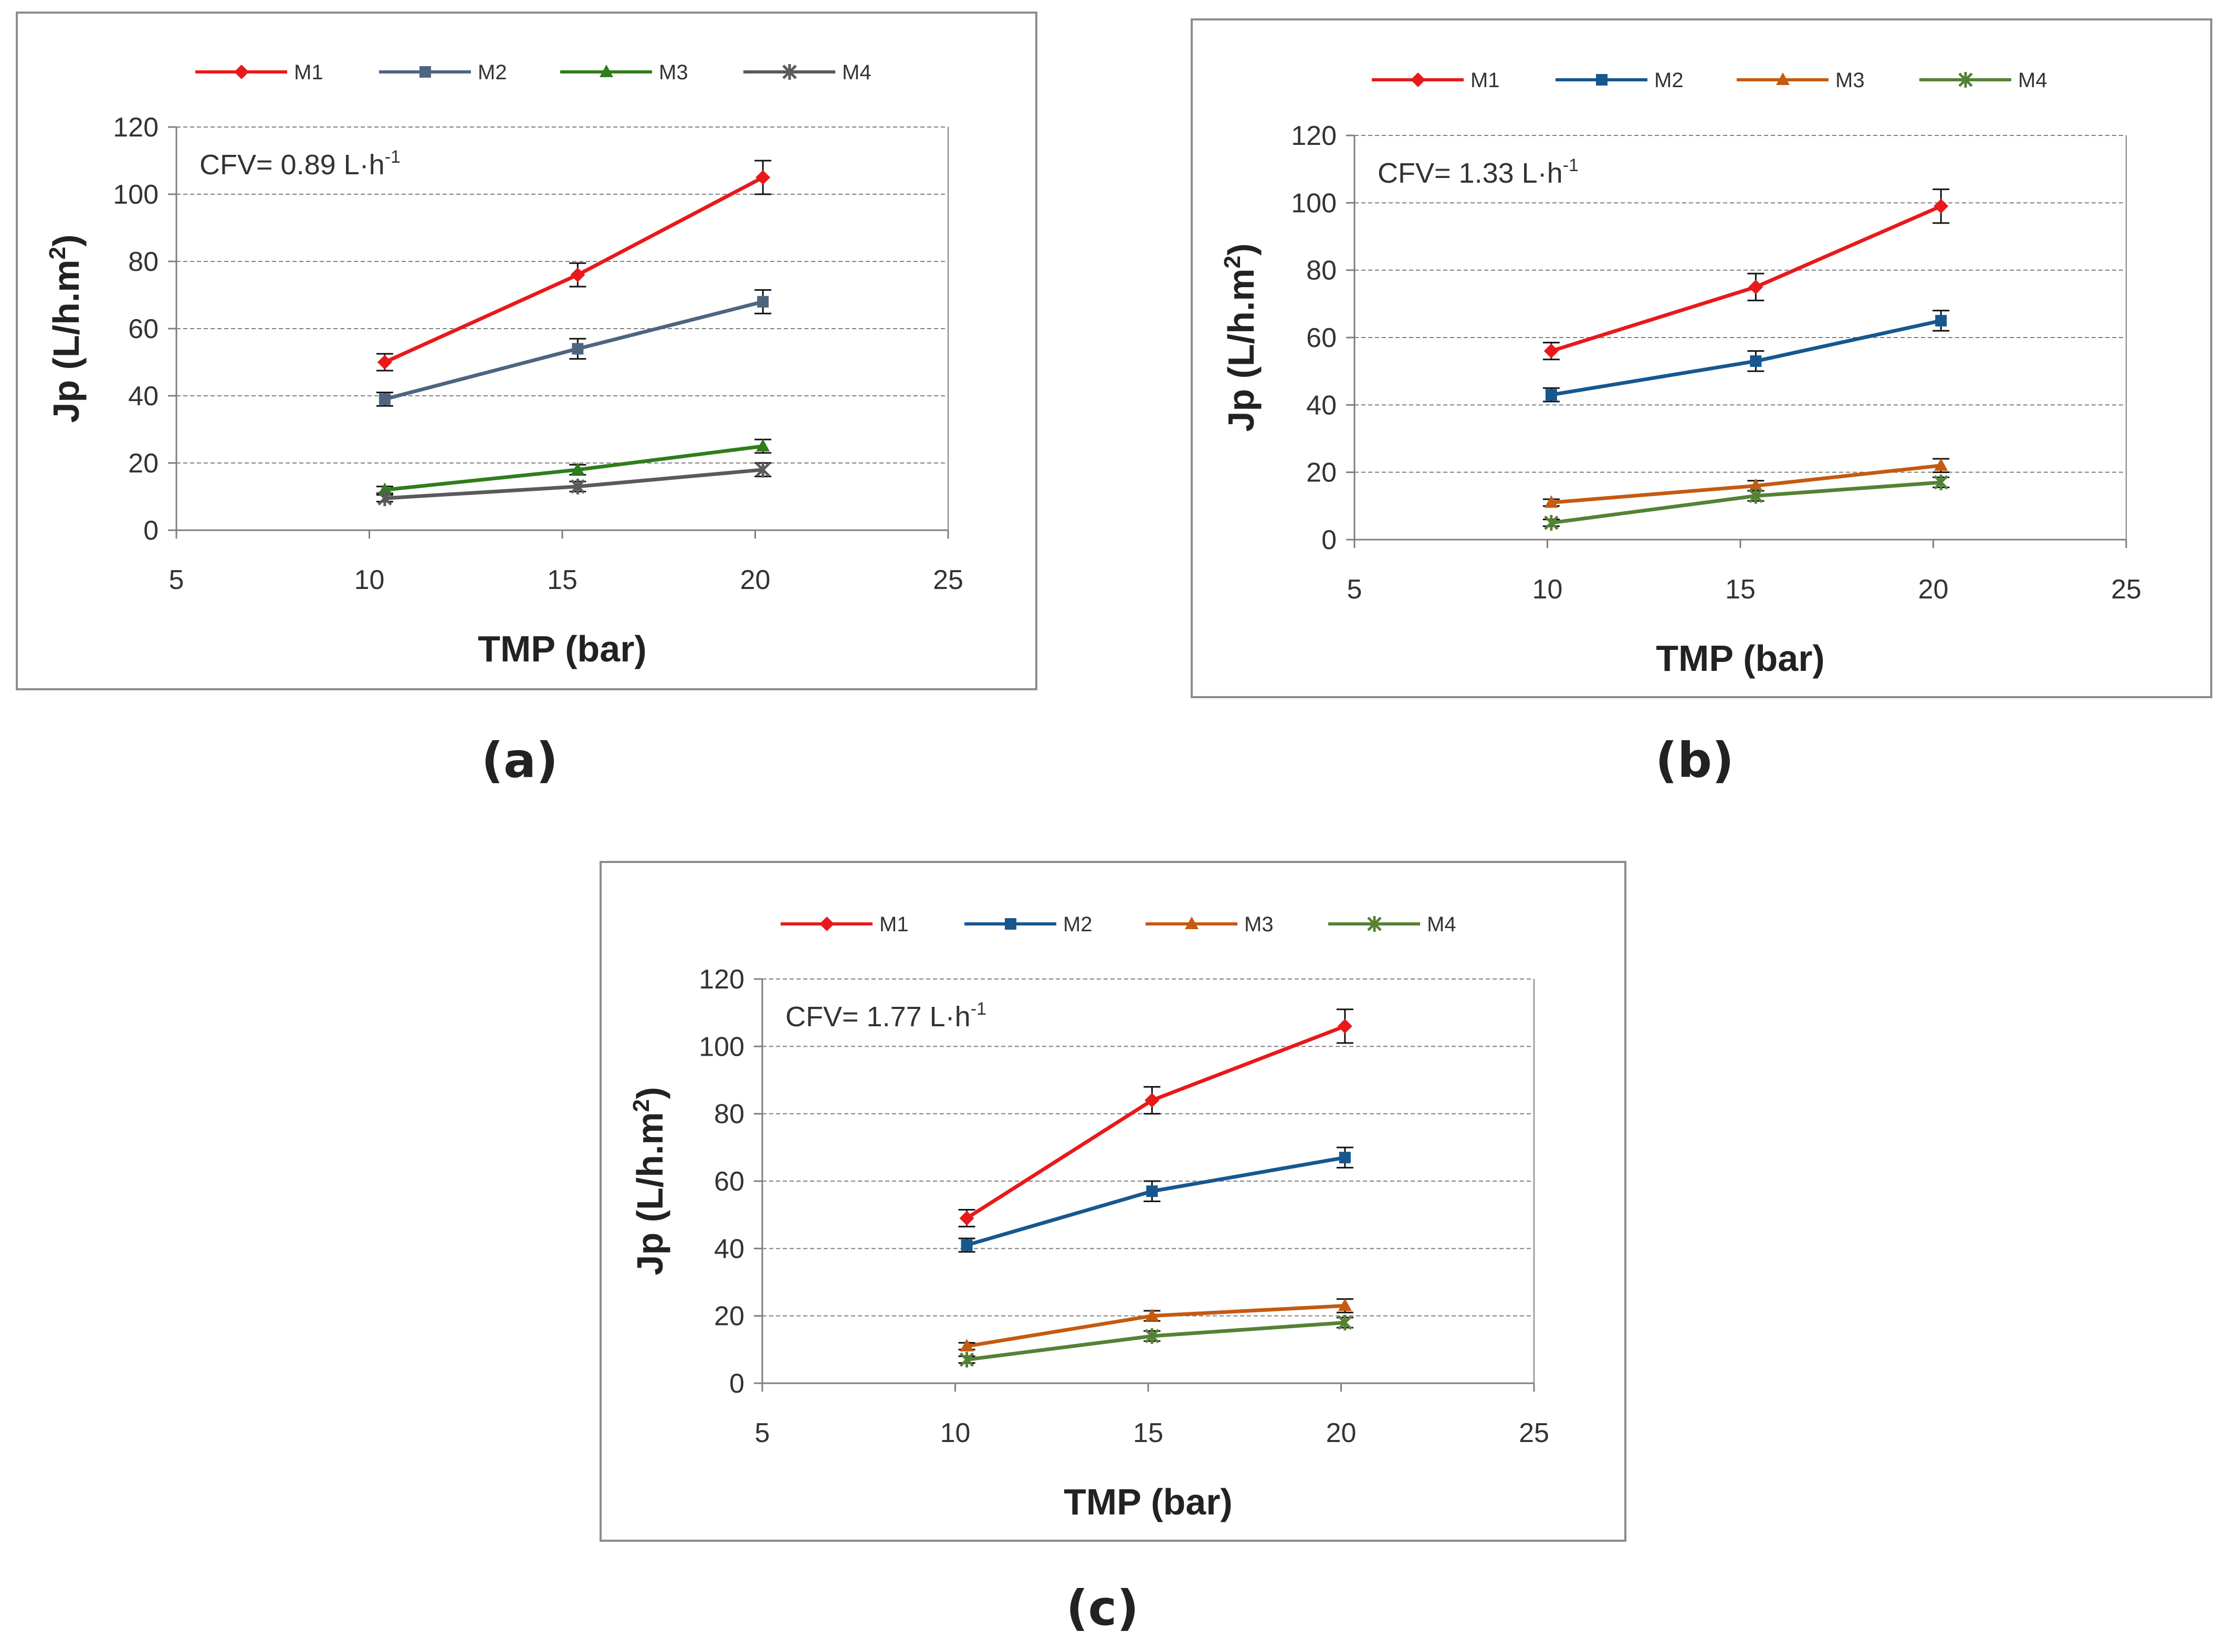 The width and height of the screenshot is (2227, 1652). Describe the element at coordinates (259, 73) in the screenshot. I see `legend-item-m1: M1` at that location.